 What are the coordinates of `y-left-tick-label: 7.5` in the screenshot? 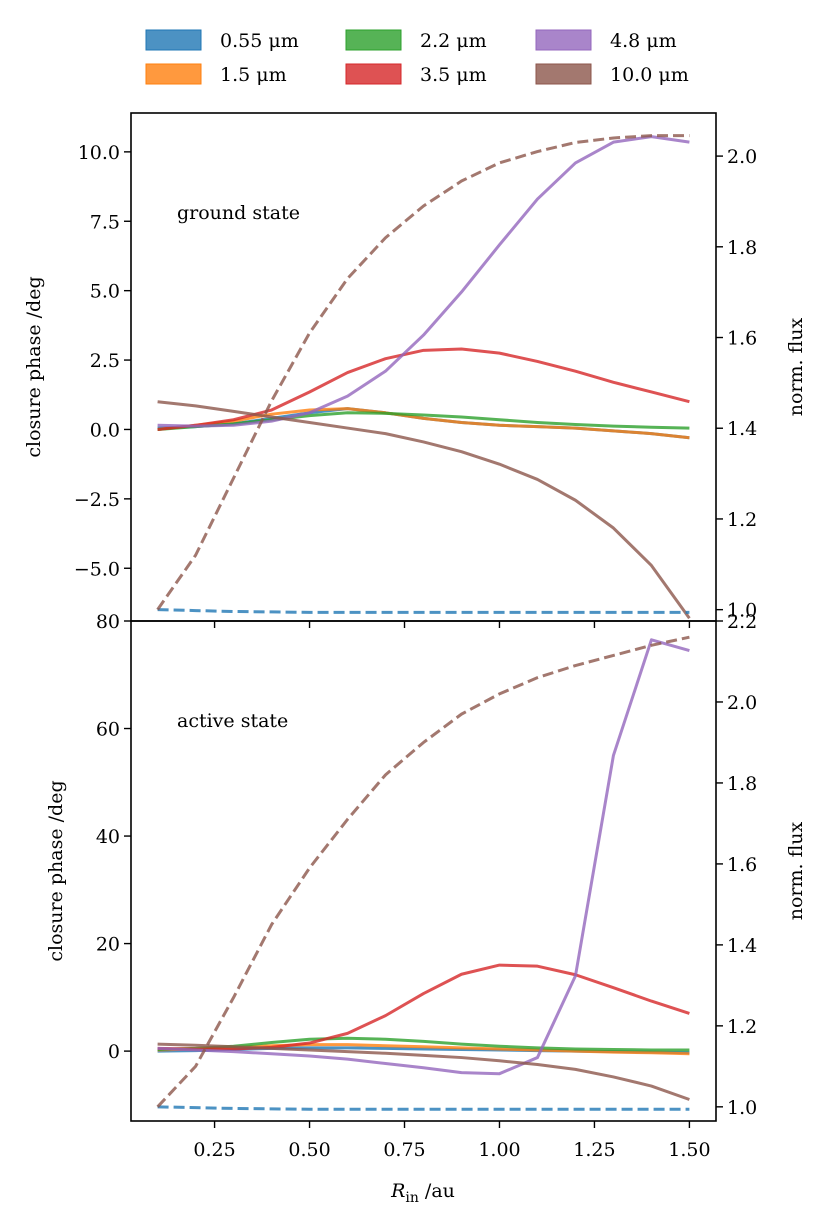 It's located at (105, 222).